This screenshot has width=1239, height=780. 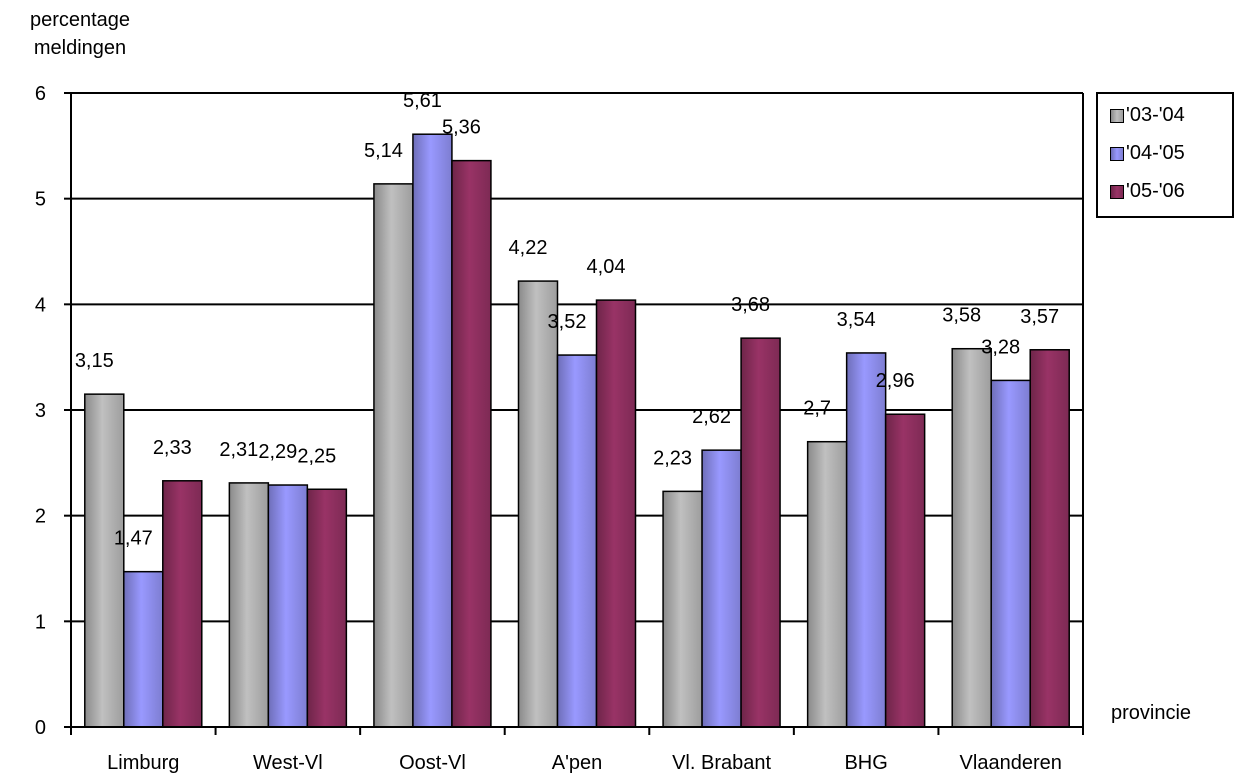 I want to click on data-label: 3,68, so click(x=750, y=305).